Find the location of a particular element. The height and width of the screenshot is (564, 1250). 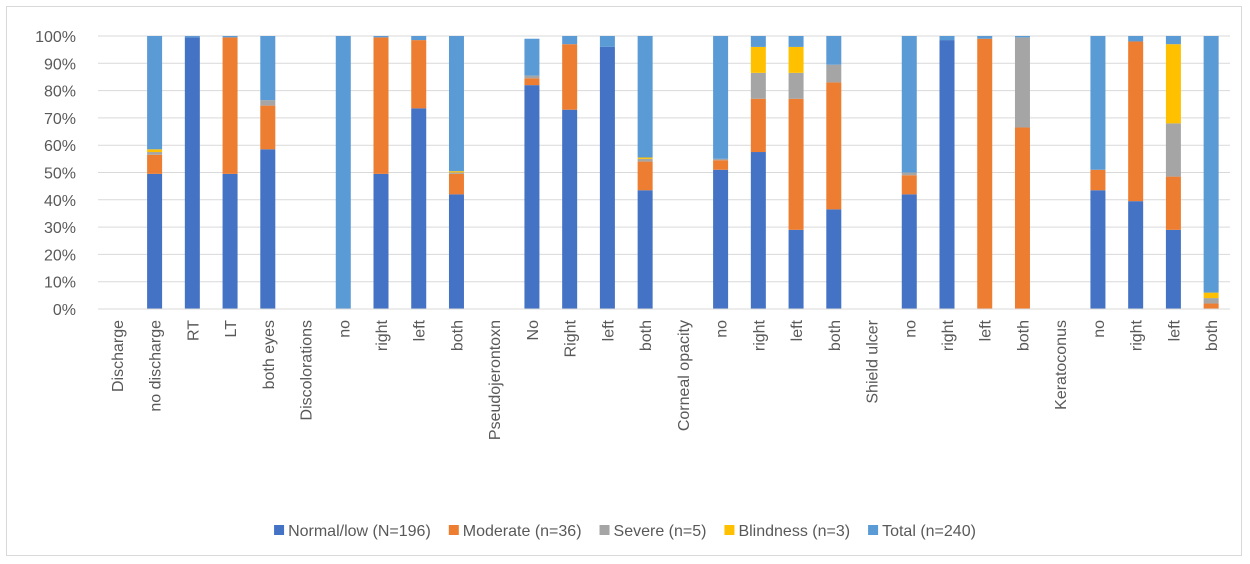

x-tick-label: no discharge is located at coordinates (156, 366).